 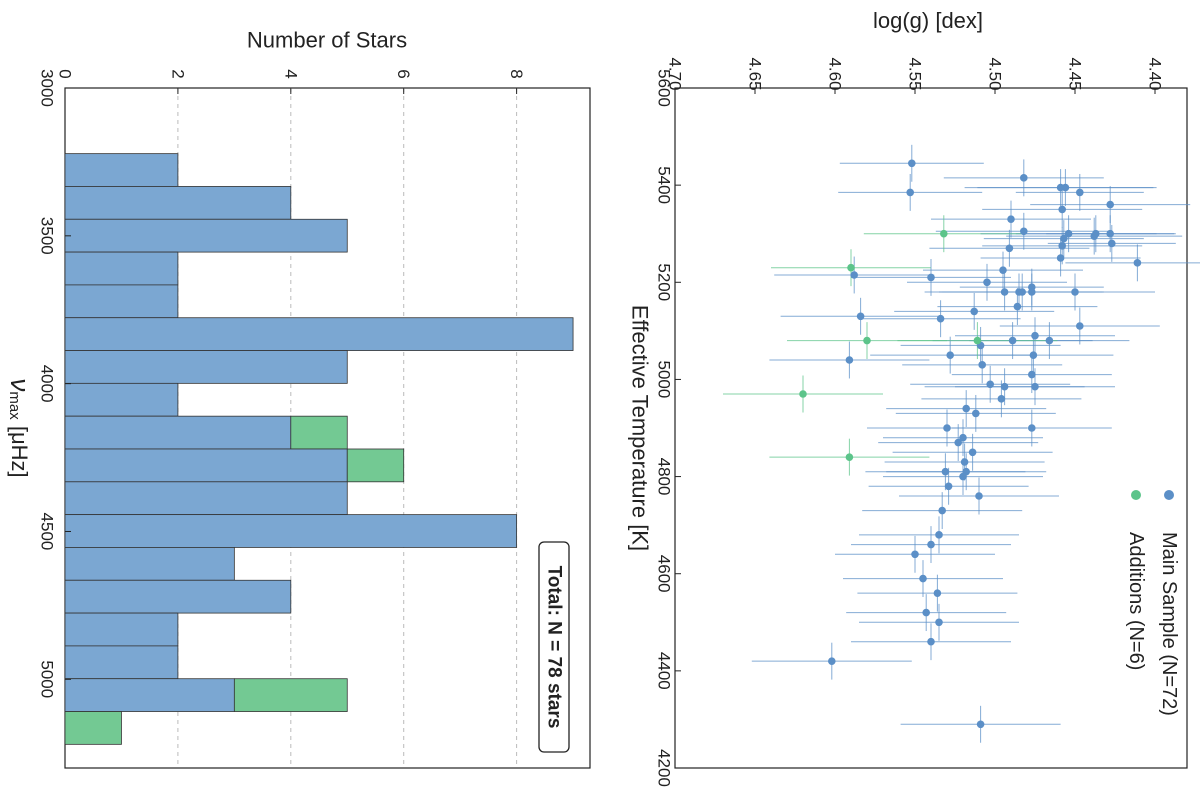 I want to click on legend-main-label: Main Sample (N=72), so click(x=1169, y=624).